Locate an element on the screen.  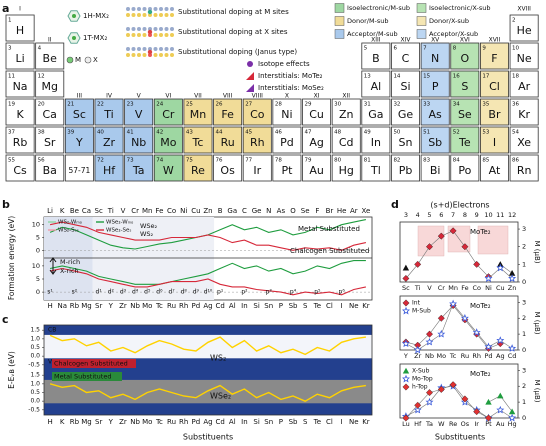
legend-label: Isotope effects is located at coordinates (284, 64).